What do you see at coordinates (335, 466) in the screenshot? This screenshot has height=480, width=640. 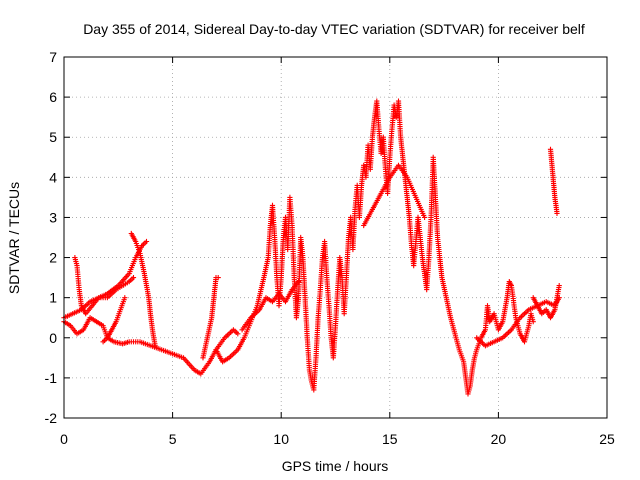 I see `x-axis-label: GPS time / hours` at bounding box center [335, 466].